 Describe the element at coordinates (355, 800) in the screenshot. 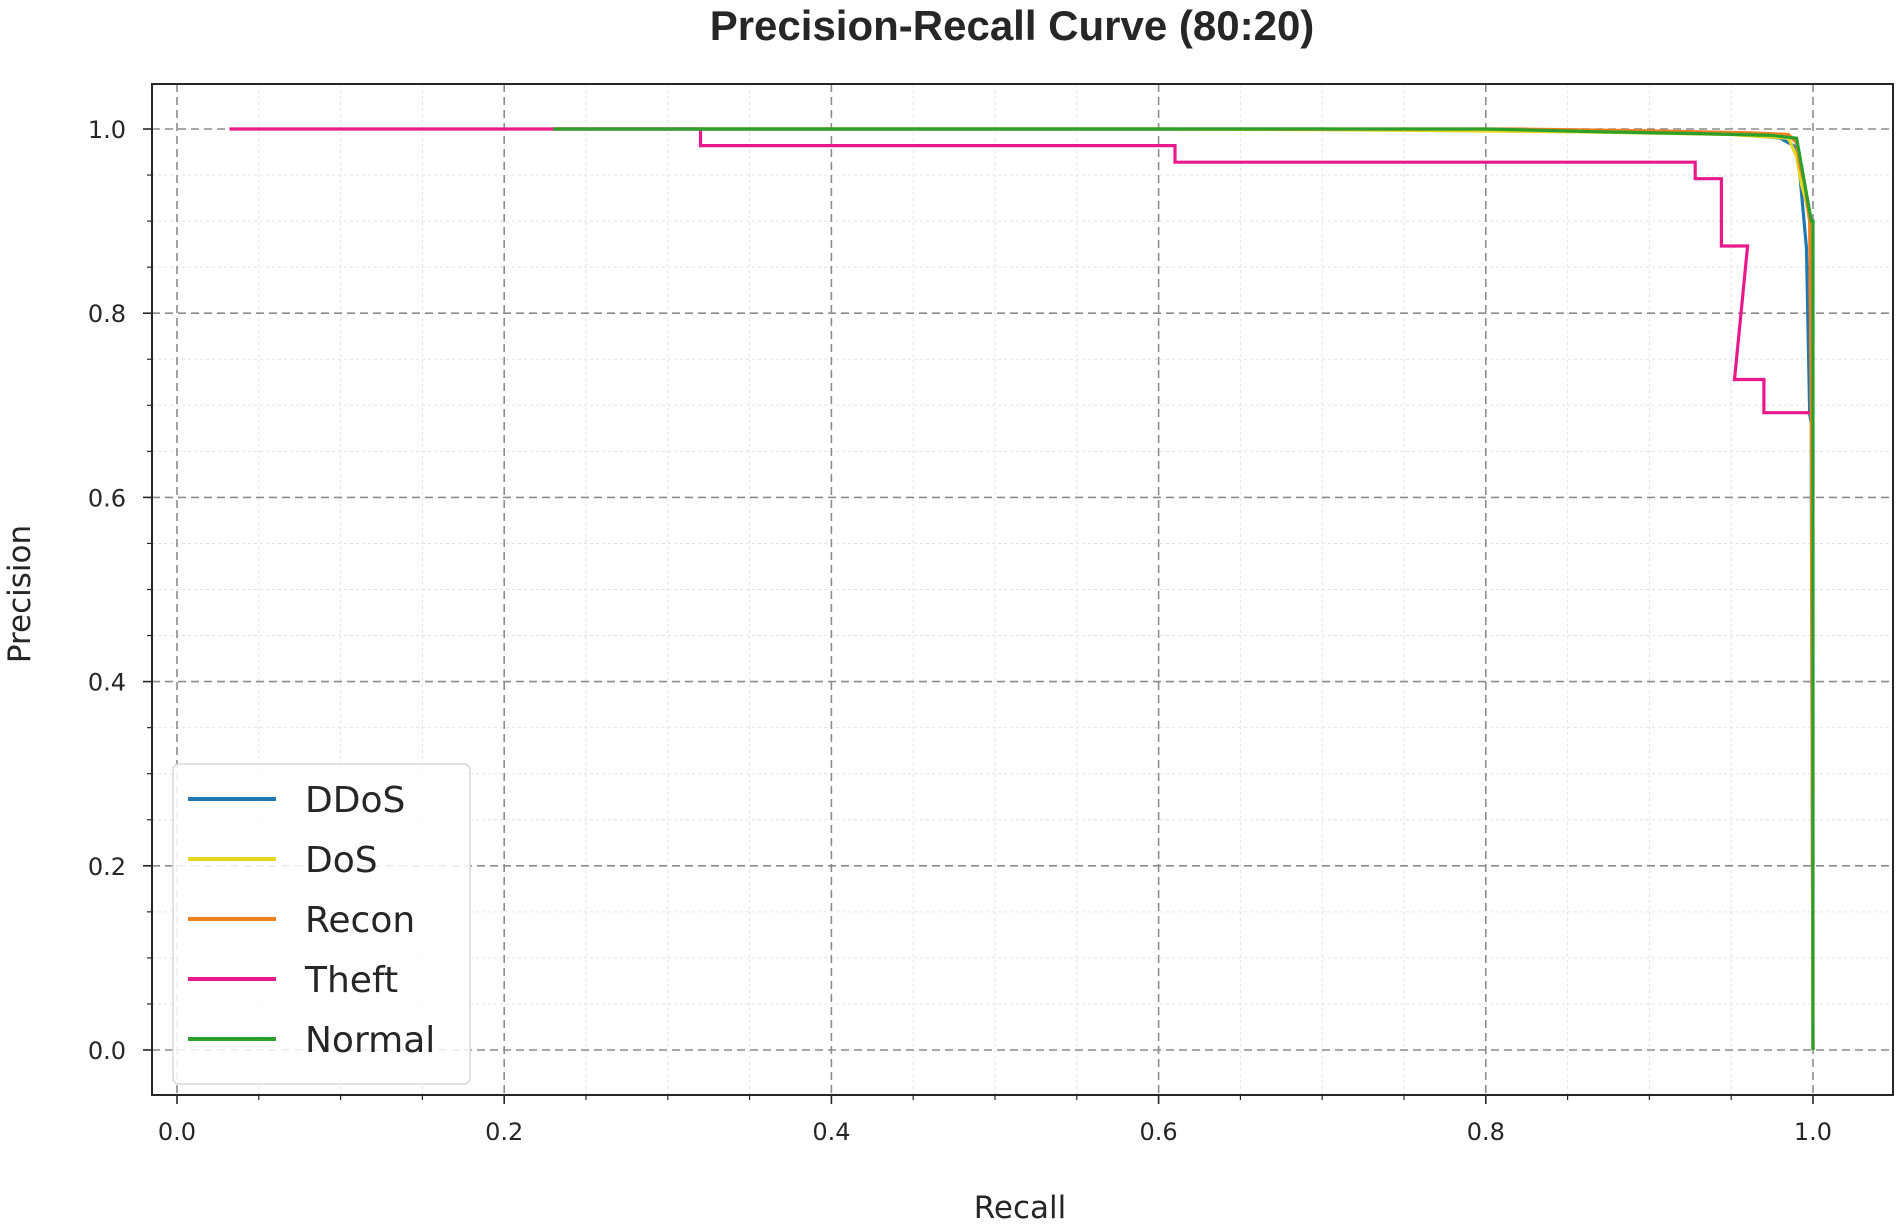

I see `legend-label-ddos: DDoS` at that location.